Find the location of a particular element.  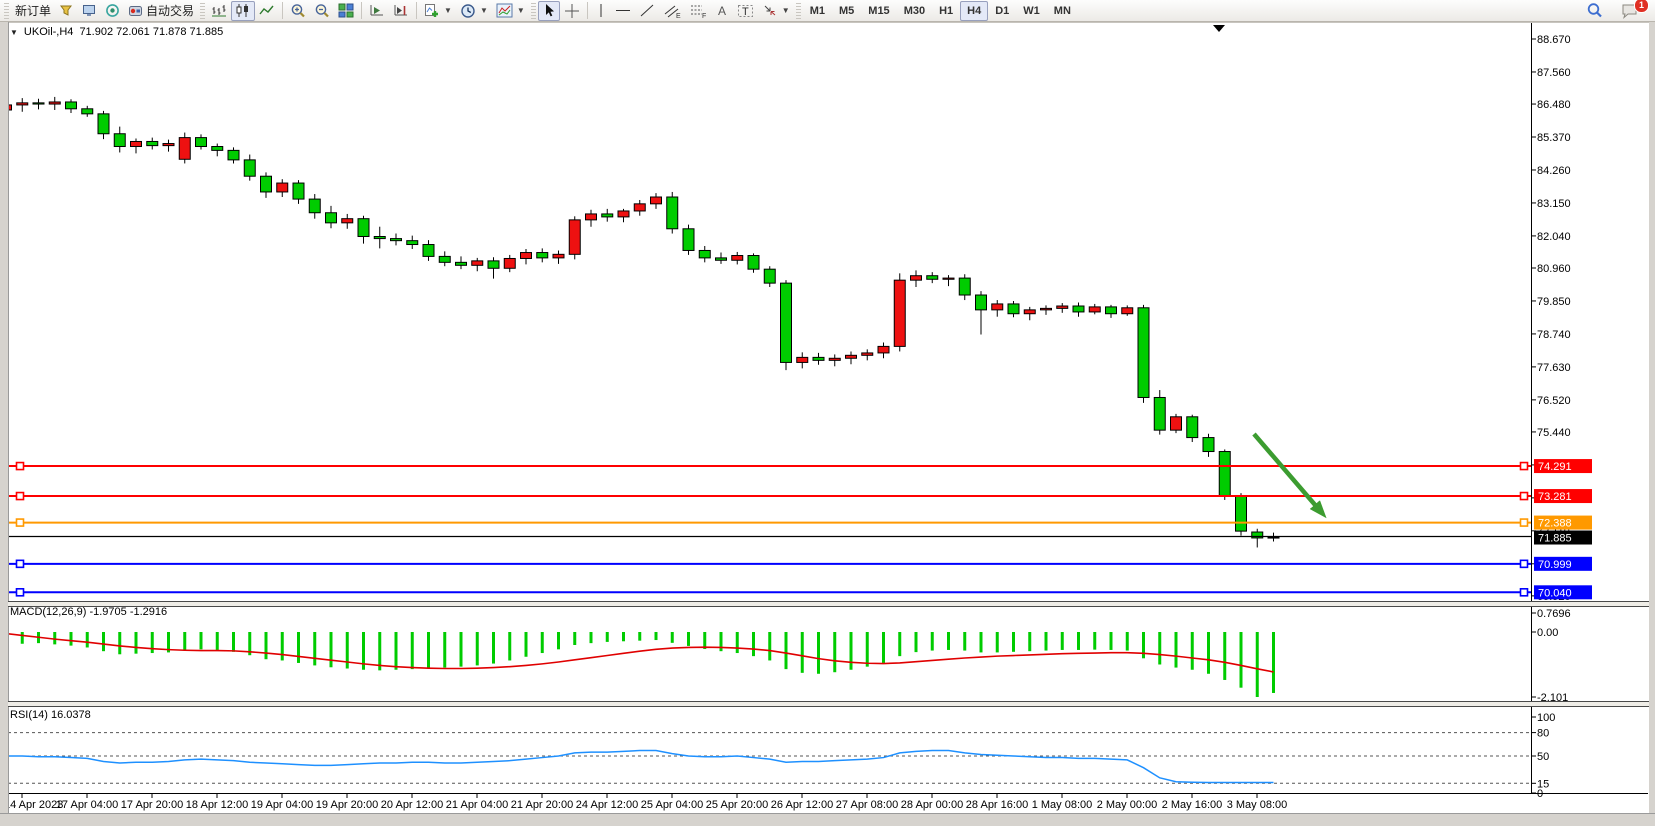

auto-scroll-icon is located at coordinates (377, 10).